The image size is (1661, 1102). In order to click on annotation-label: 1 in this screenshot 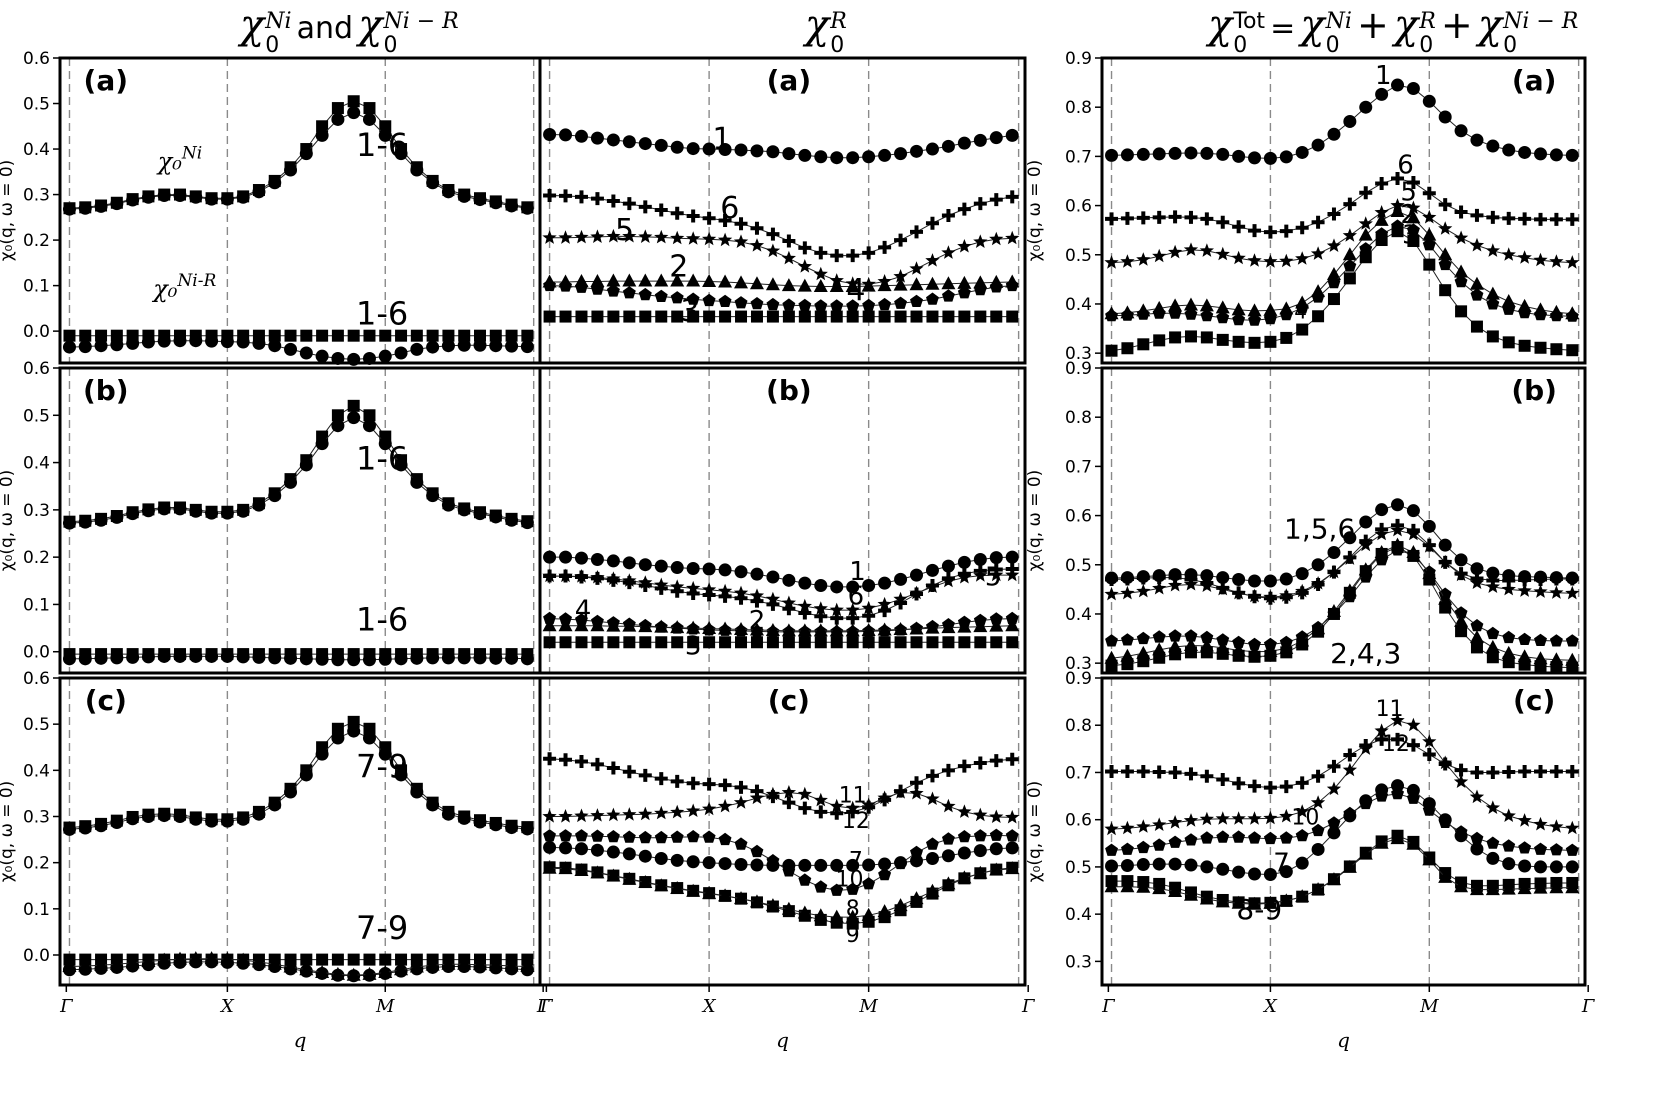, I will do `click(721, 139)`.